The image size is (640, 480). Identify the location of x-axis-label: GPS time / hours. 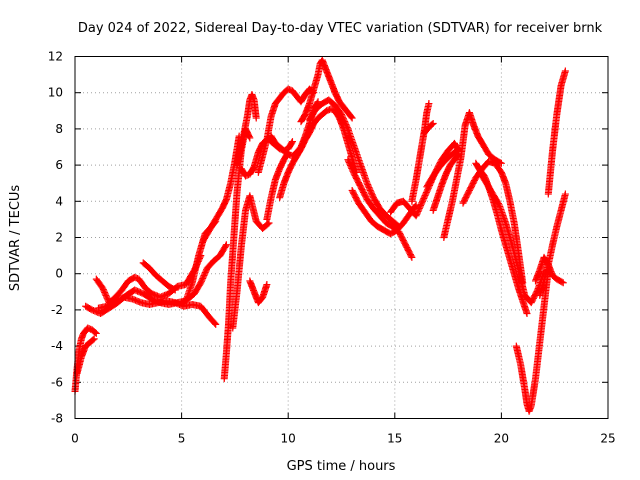
(341, 466).